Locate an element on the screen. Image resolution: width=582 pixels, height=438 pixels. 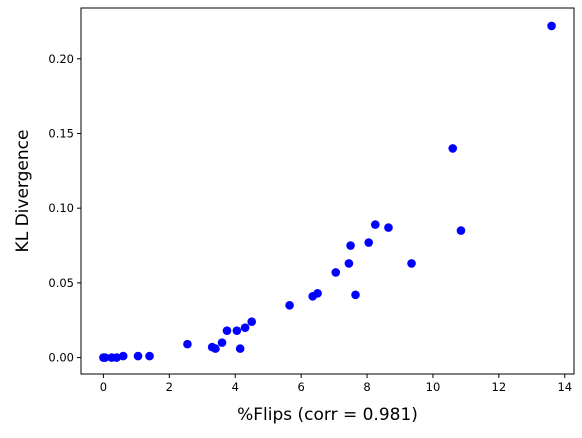
x-tick-label: 8 is located at coordinates (366, 387).